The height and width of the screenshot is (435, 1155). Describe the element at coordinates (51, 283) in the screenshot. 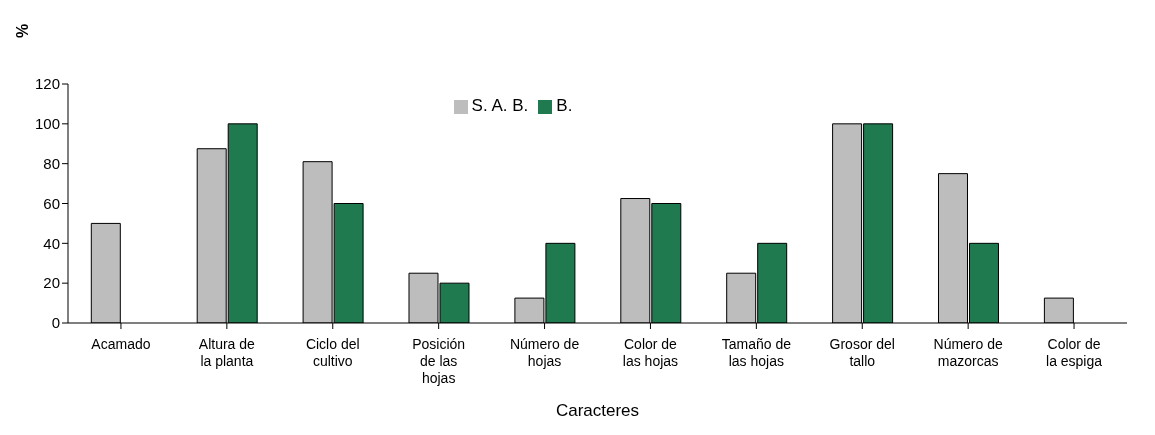

I see `y-tick-label: 20` at that location.